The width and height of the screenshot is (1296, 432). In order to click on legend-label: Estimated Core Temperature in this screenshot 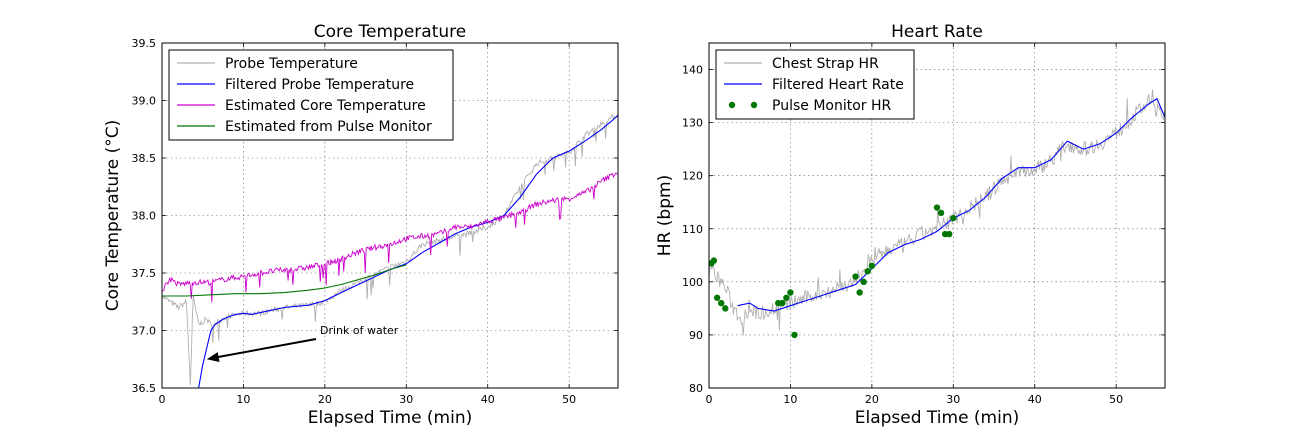, I will do `click(325, 106)`.